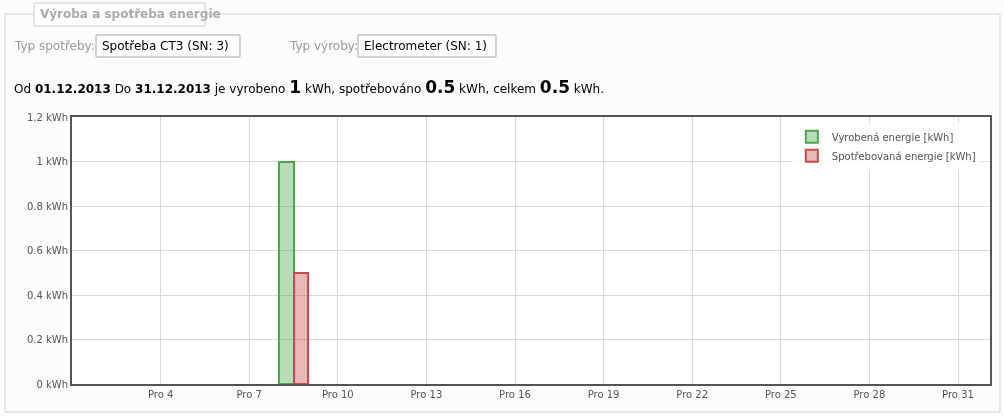 The width and height of the screenshot is (1004, 416). I want to click on text: Electrometer (SN: 1), so click(425, 46).